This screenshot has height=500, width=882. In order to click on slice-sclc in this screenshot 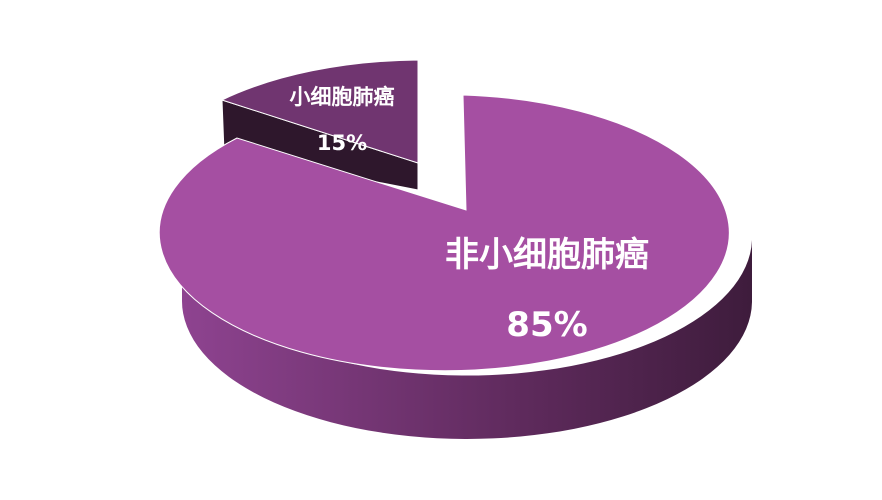, I will do `click(319, 111)`.